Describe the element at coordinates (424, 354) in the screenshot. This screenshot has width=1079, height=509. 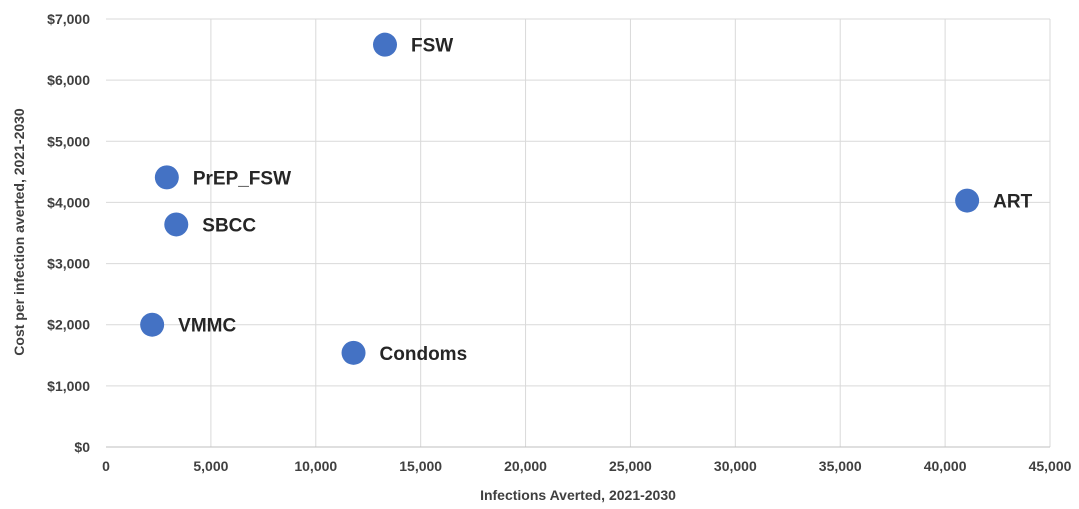
I see `point-label: Condoms` at that location.